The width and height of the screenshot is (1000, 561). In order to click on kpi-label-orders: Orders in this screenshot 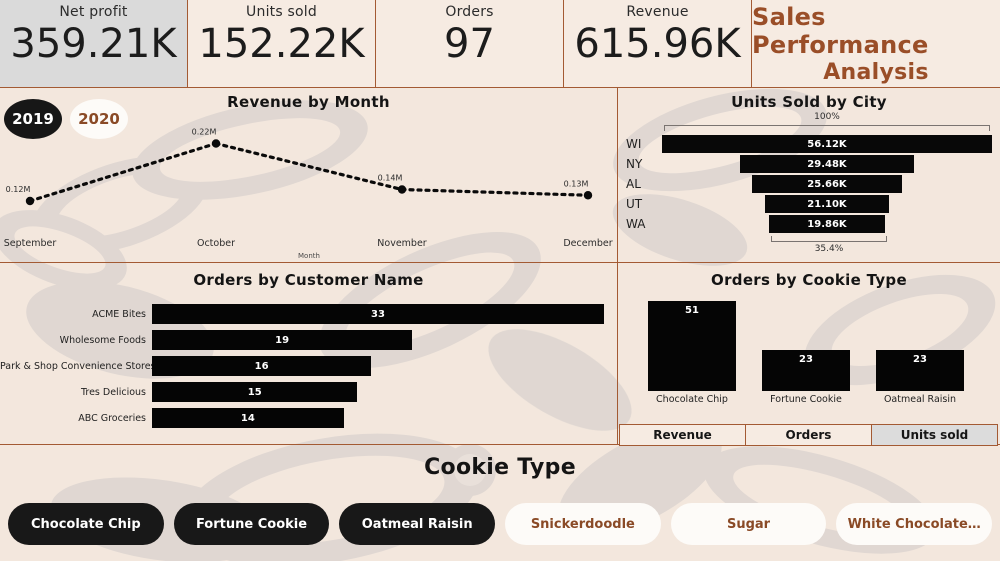, I will do `click(469, 12)`.